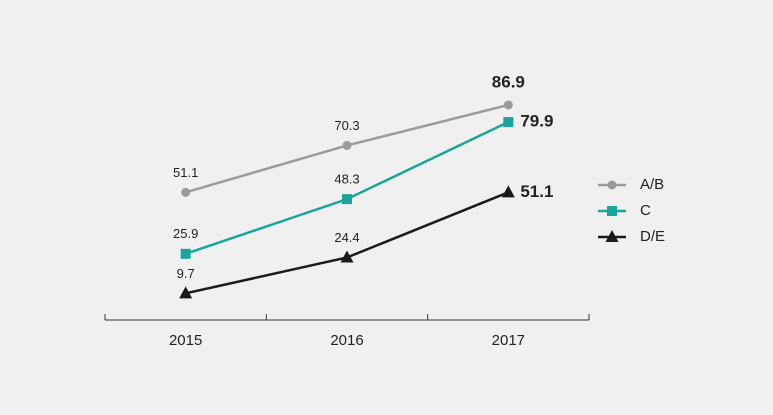  I want to click on legend-label: C, so click(645, 210).